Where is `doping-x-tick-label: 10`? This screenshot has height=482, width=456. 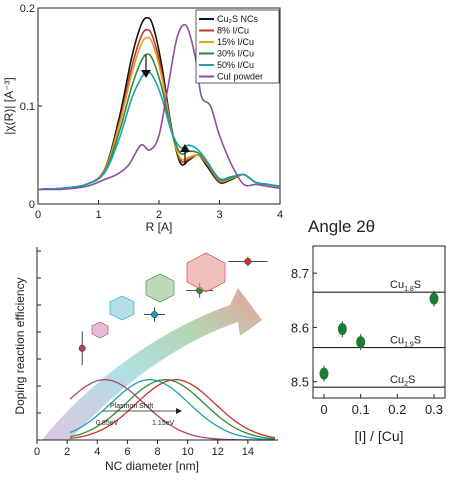 doping-x-tick-label: 10 is located at coordinates (188, 452).